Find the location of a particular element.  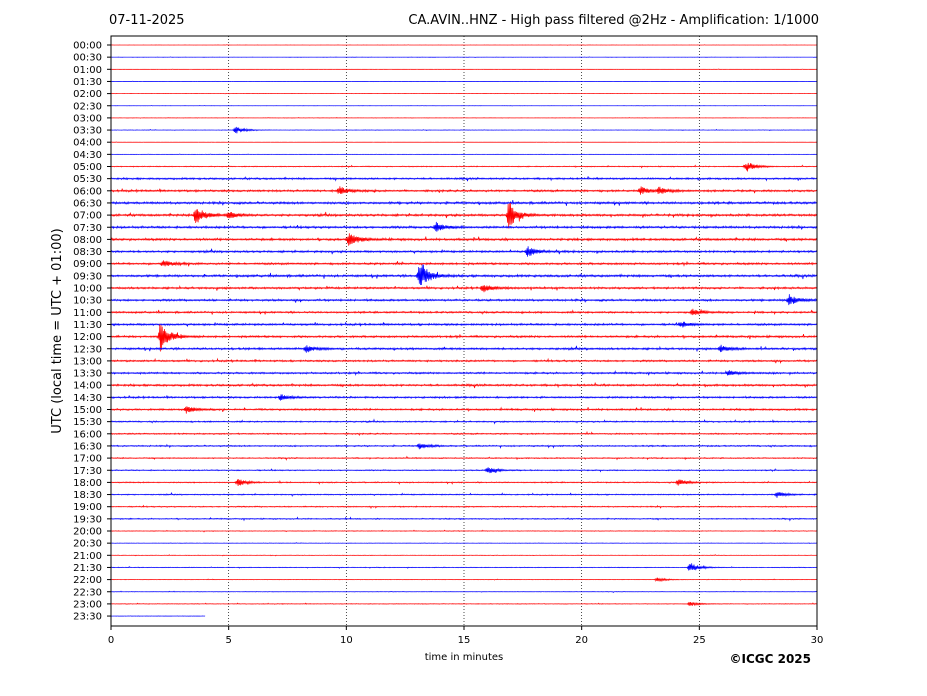

row-time-label: 11:30 is located at coordinates (87, 325).